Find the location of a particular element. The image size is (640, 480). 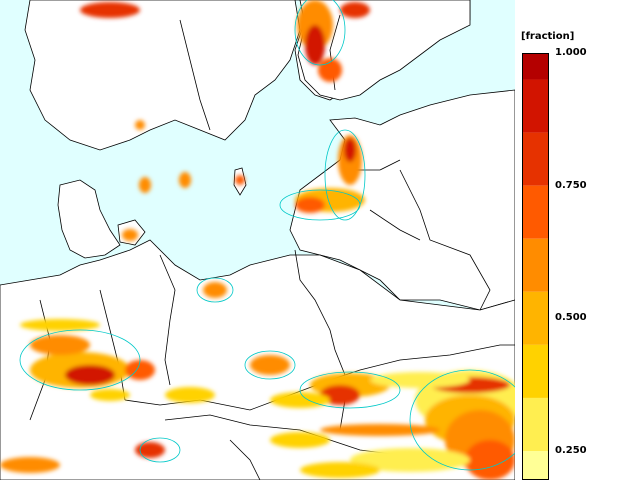

legend-tick-label: 0.250 is located at coordinates (571, 450).